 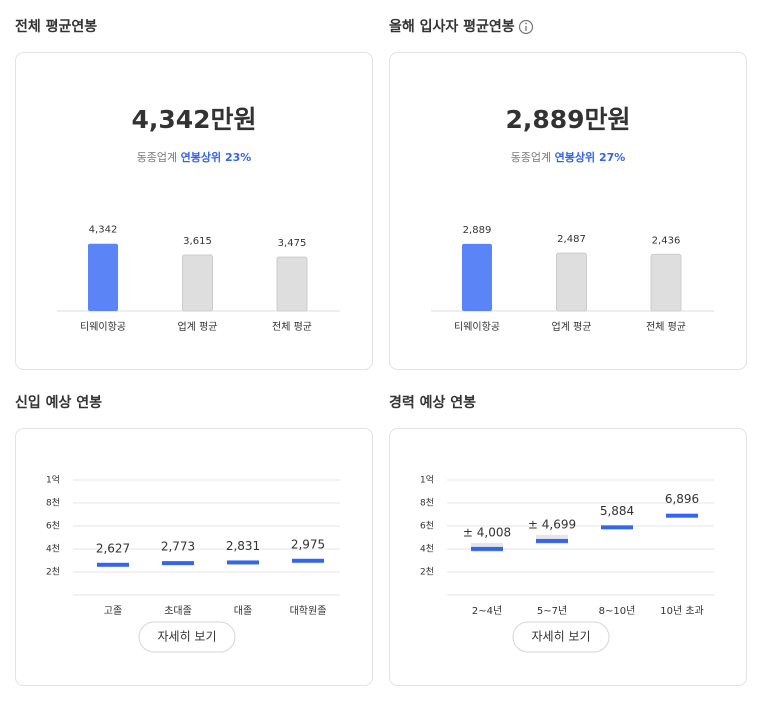 What do you see at coordinates (178, 611) in the screenshot?
I see `category-label: 초대졸` at bounding box center [178, 611].